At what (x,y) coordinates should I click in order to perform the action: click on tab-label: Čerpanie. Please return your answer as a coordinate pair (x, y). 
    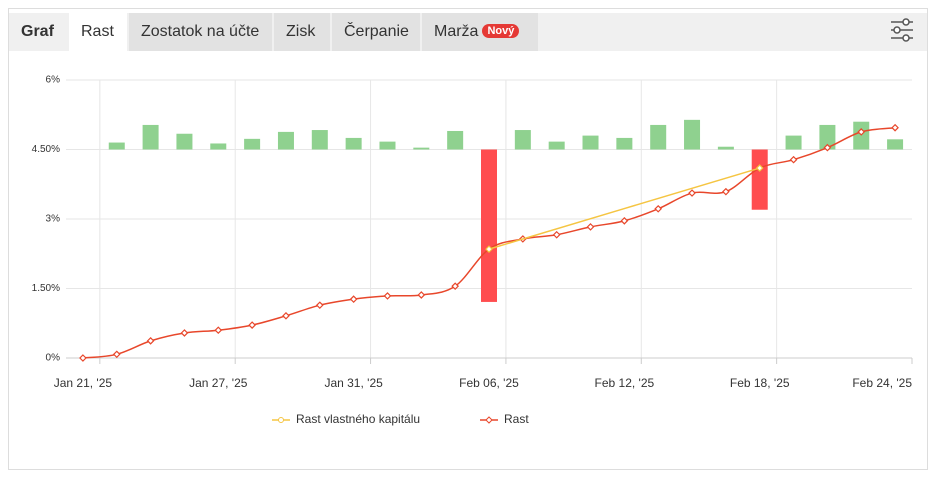
    Looking at the image, I should click on (376, 31).